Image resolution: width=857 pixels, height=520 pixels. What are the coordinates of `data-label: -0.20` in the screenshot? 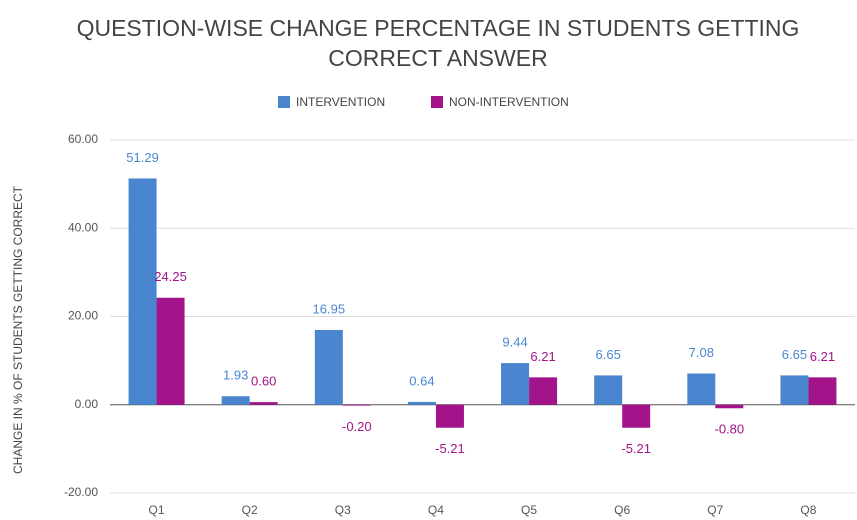 It's located at (357, 426).